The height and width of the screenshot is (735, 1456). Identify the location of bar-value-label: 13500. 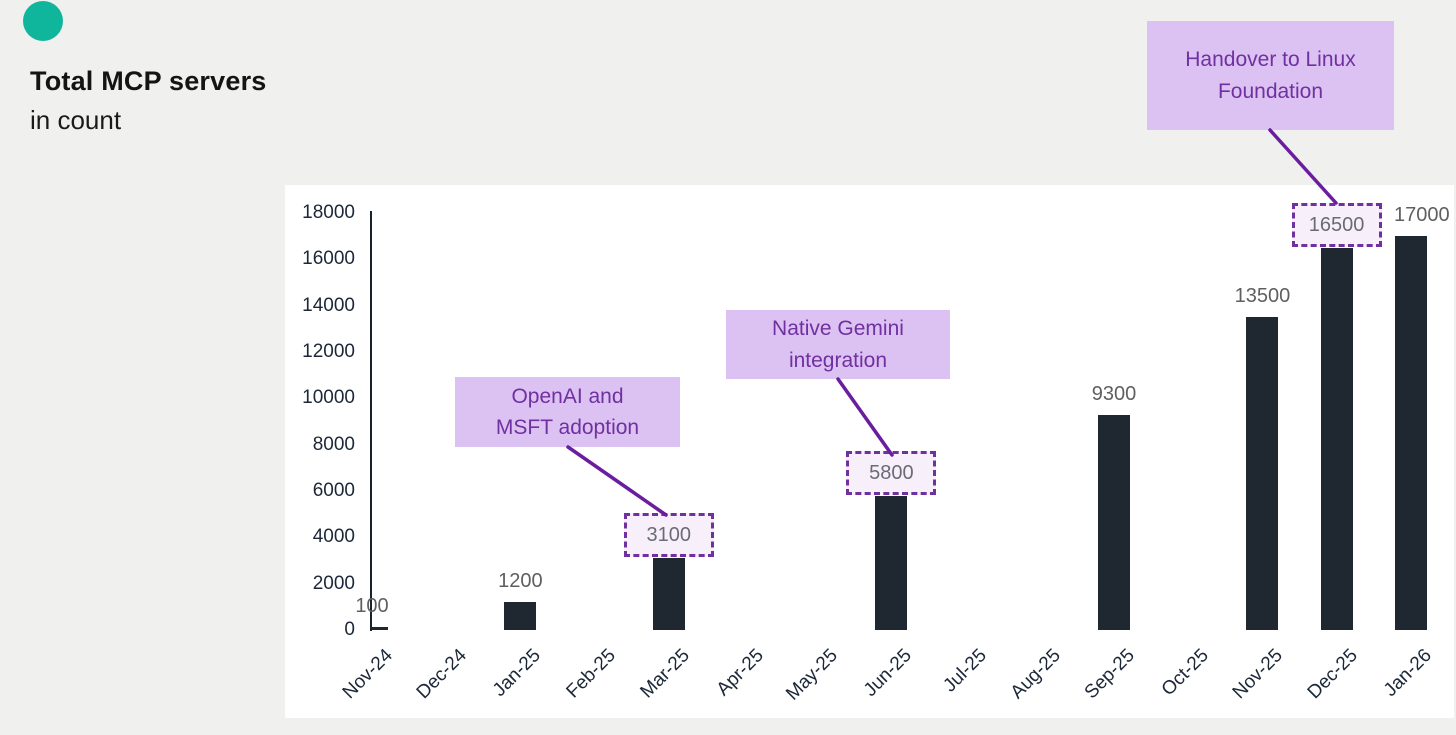
(1262, 296).